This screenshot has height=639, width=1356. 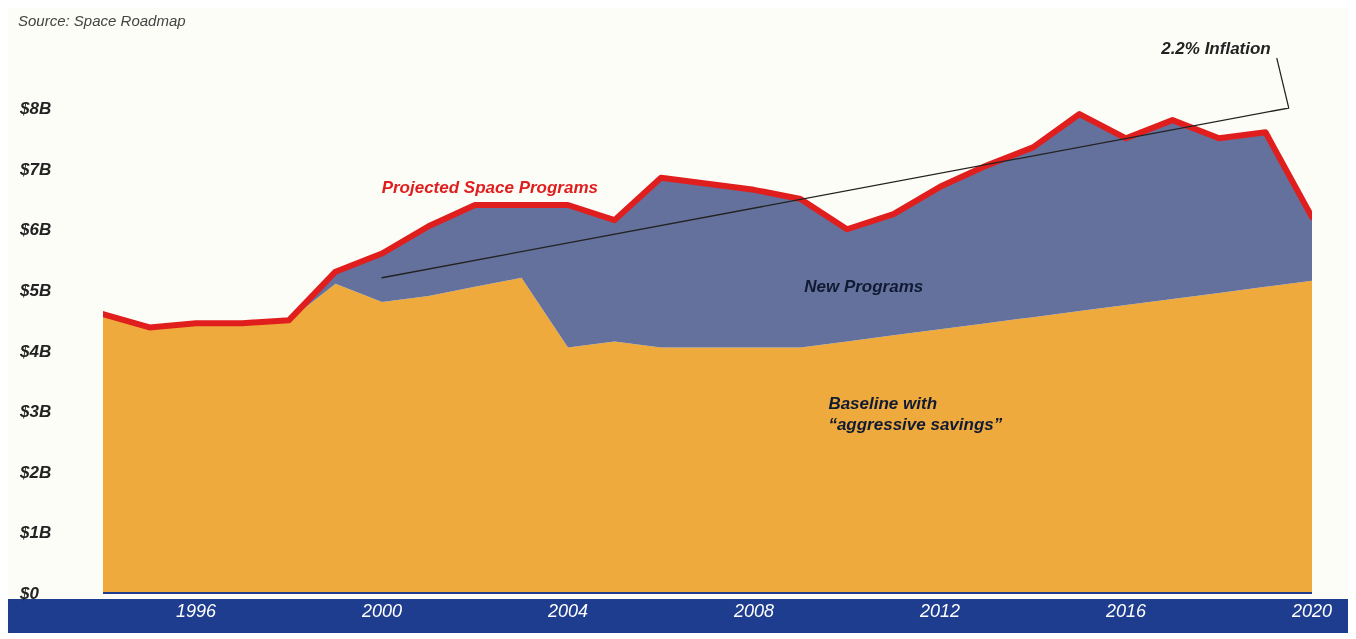 I want to click on x-tick-label: 2004, so click(x=567, y=611).